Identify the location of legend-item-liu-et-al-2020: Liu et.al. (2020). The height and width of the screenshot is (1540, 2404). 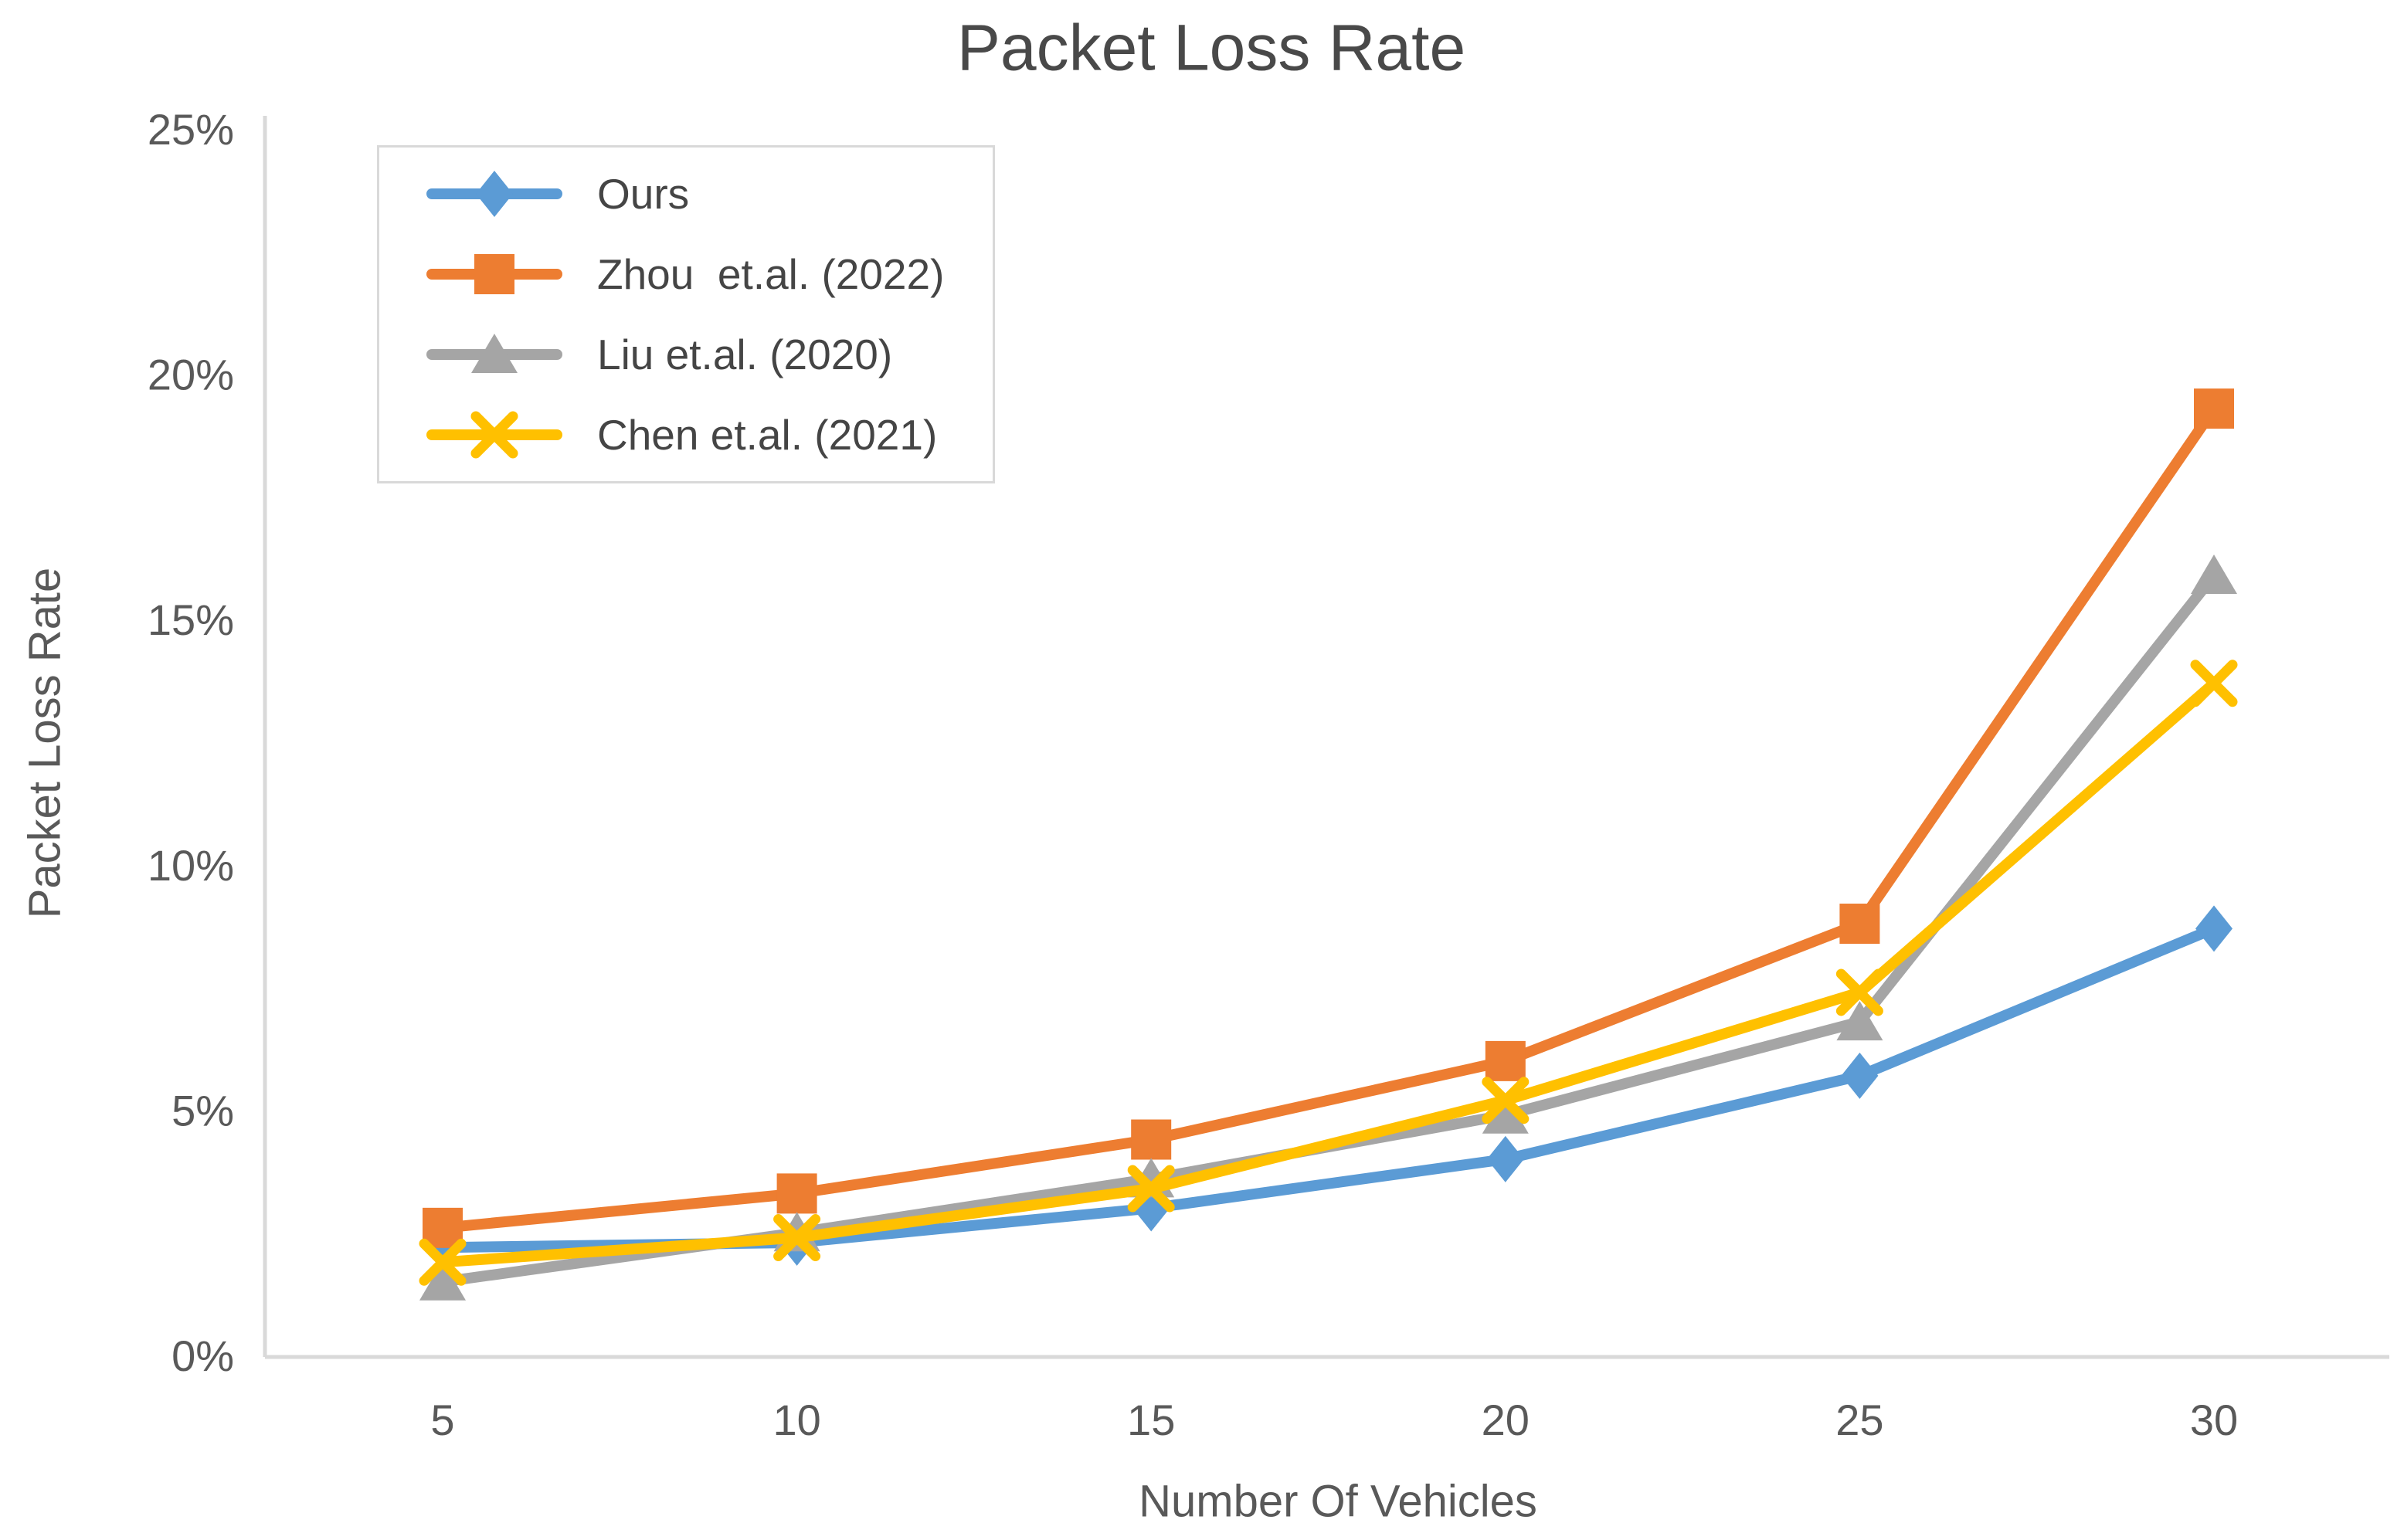
(709, 354).